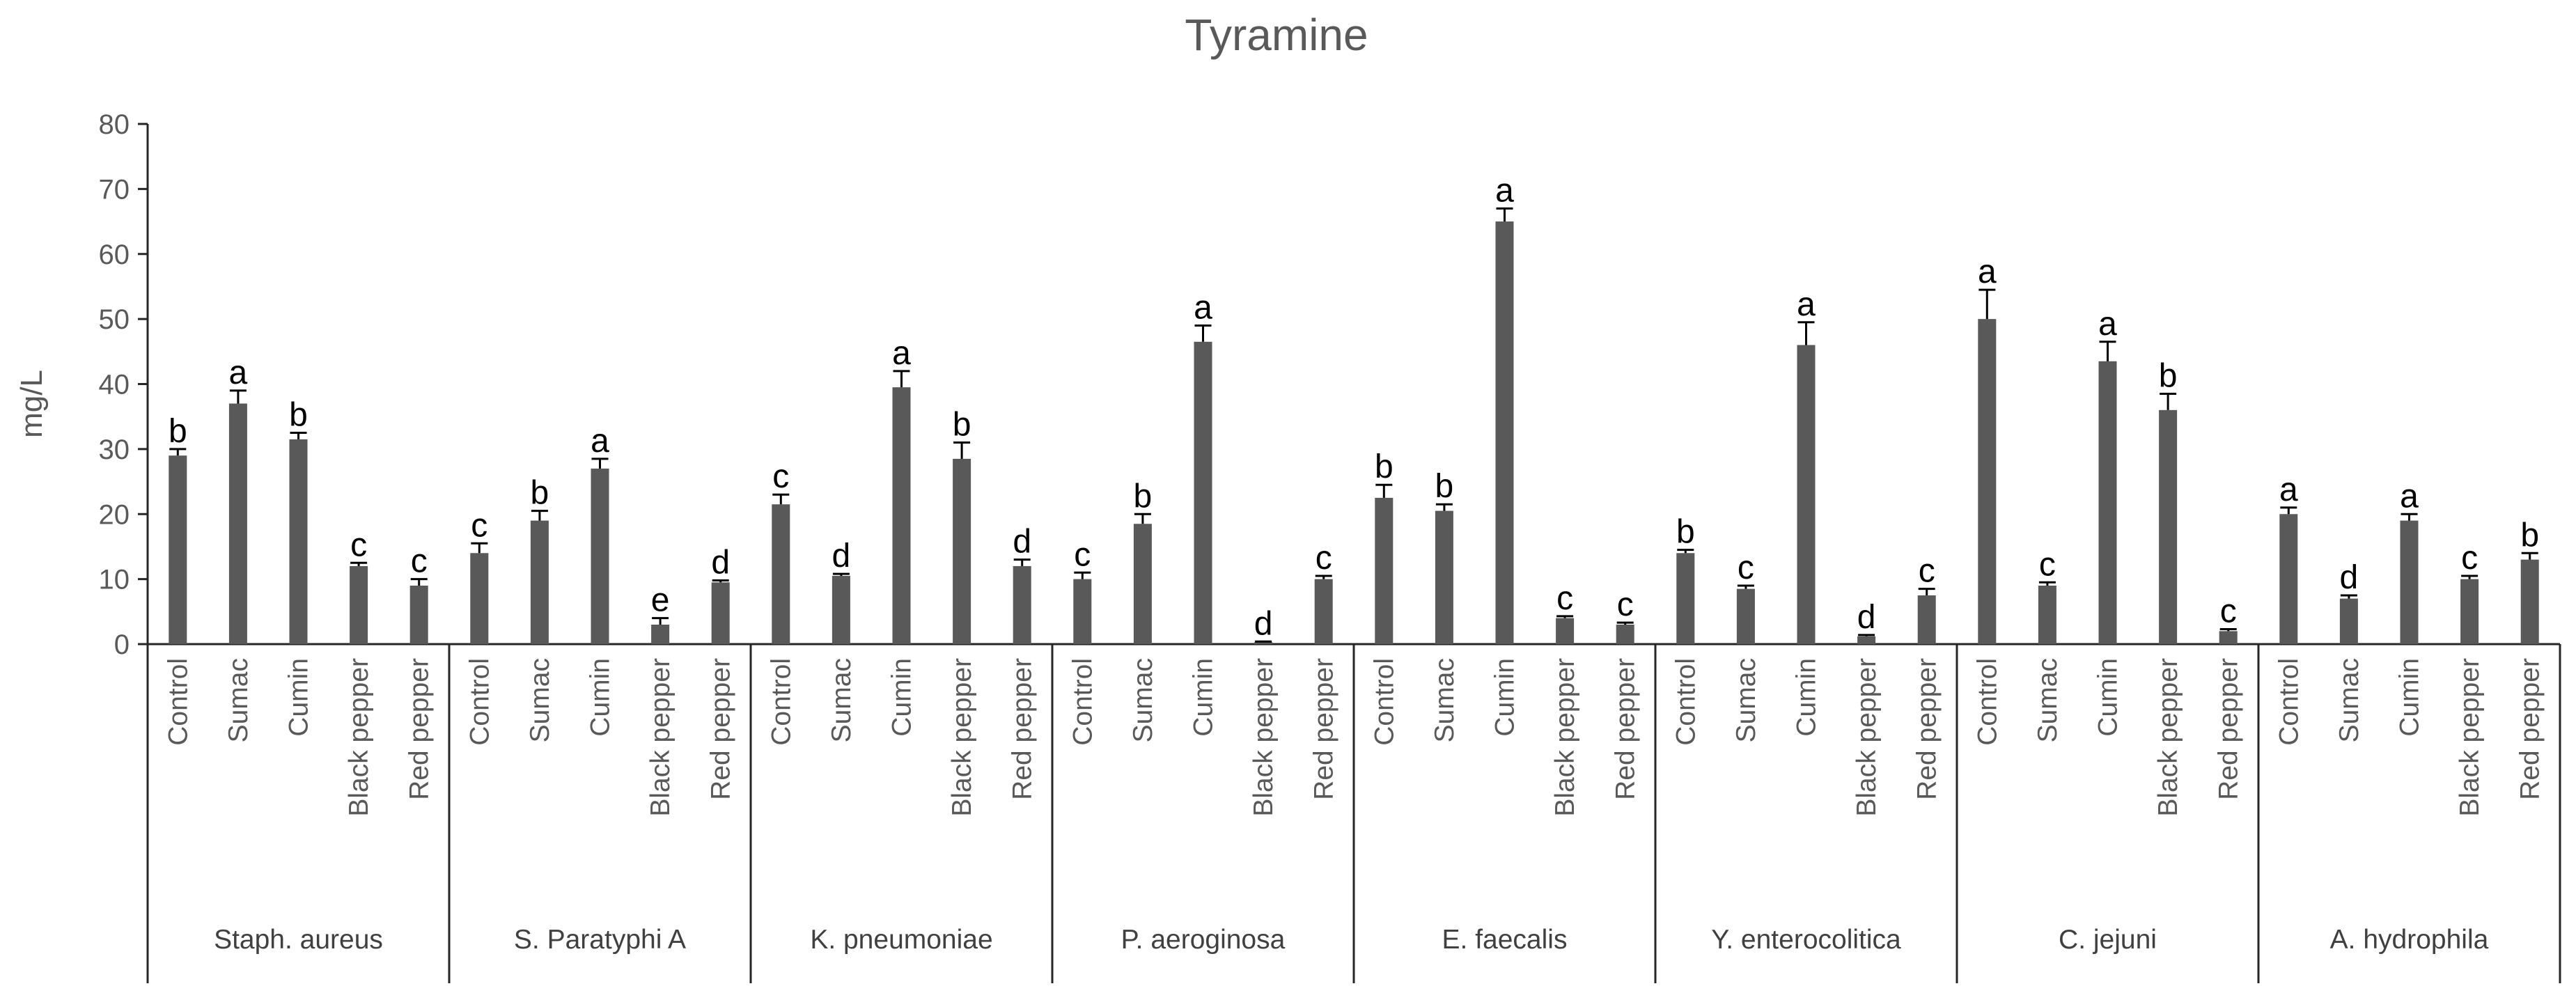 The width and height of the screenshot is (2576, 993). Describe the element at coordinates (1203, 940) in the screenshot. I see `group-label: P. aeroginosa` at that location.